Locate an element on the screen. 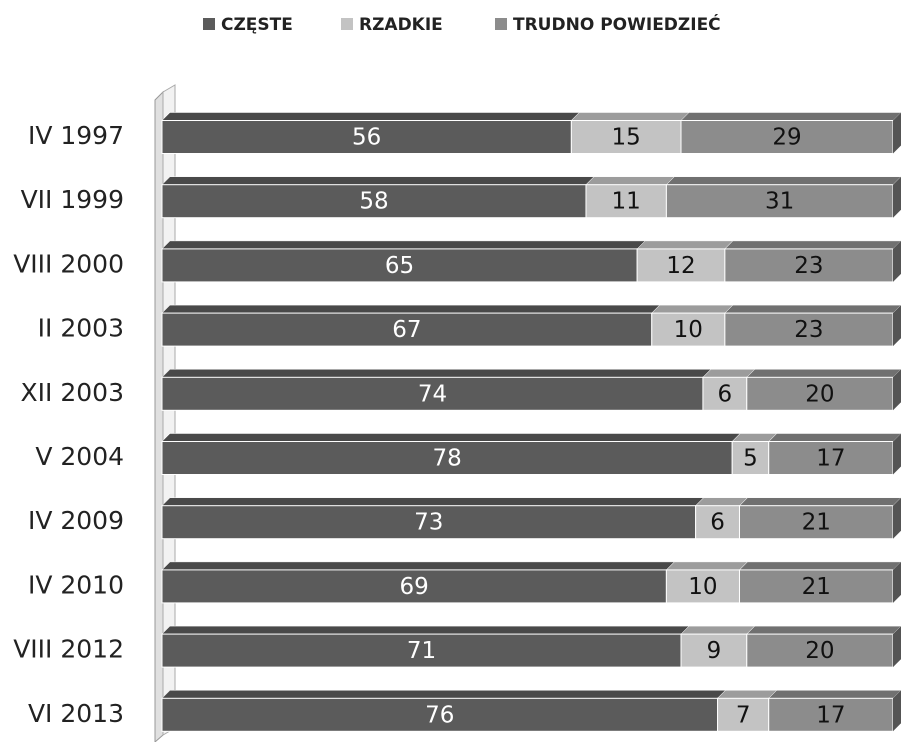  y-tick-label: VIII 2000 is located at coordinates (68, 263).